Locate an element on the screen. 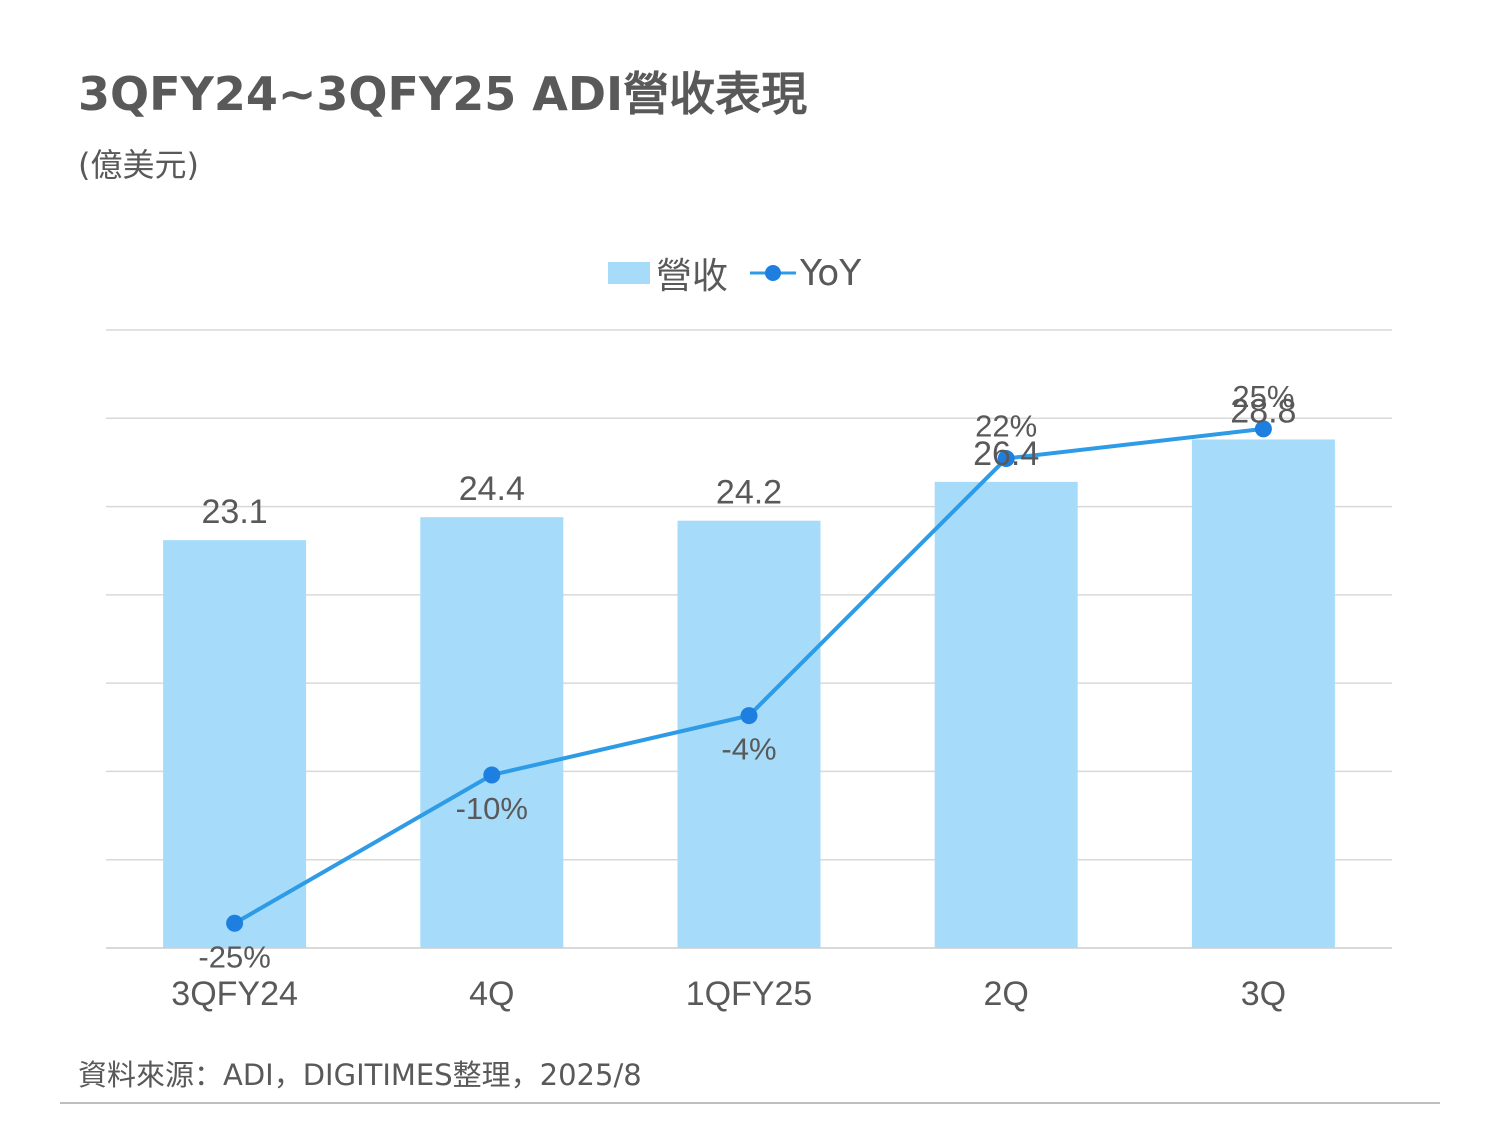 The image size is (1500, 1125). legend-bar-swatch is located at coordinates (629, 273).